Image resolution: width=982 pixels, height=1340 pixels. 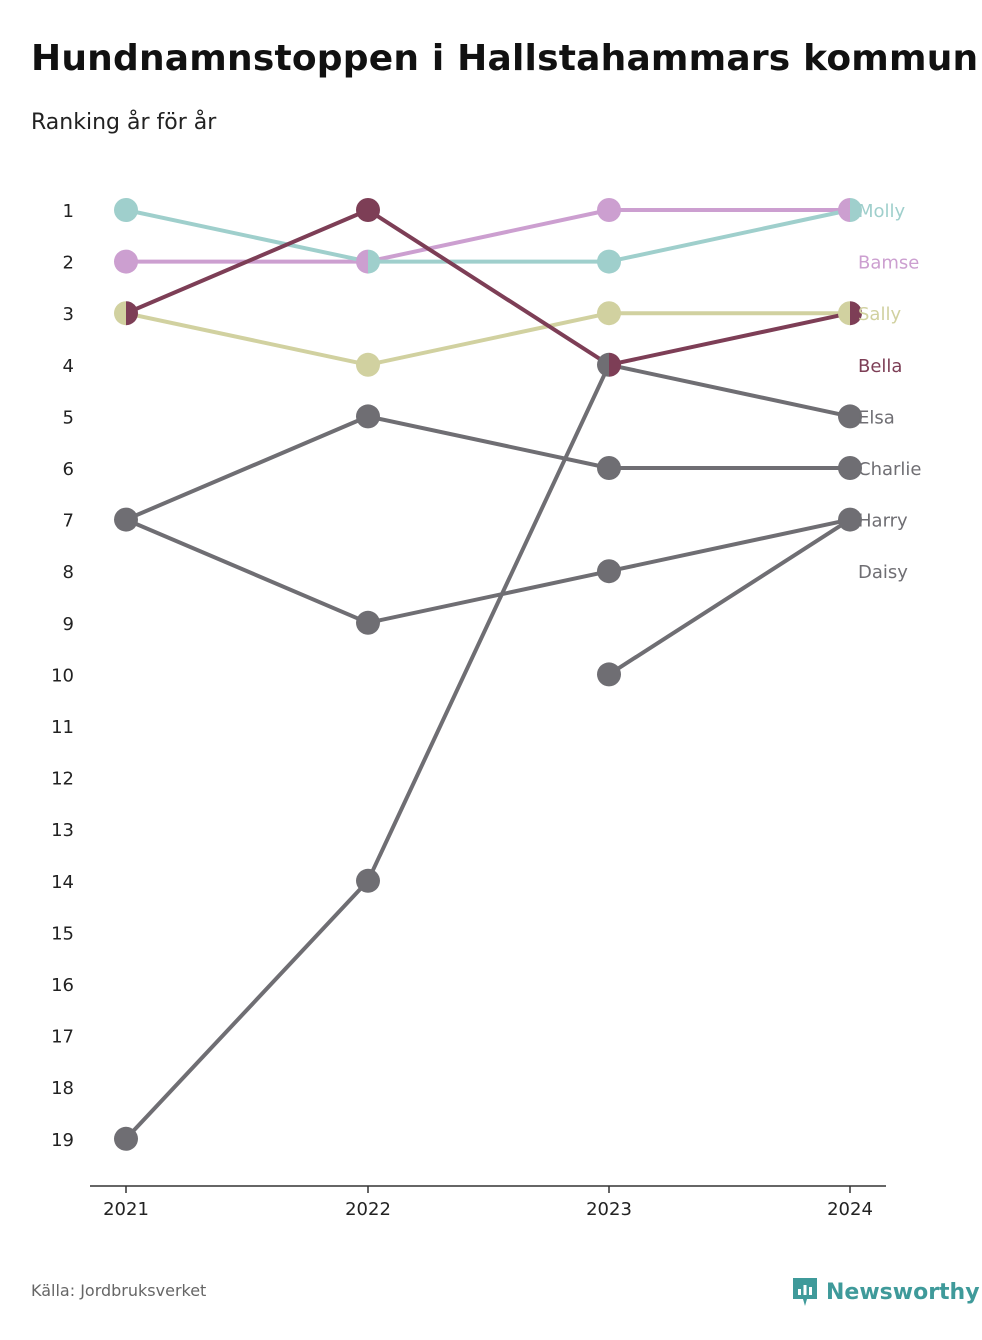 What do you see at coordinates (505, 58) in the screenshot?
I see `chart-title: Hundnamnstoppen i Hallstahammars kommun` at bounding box center [505, 58].